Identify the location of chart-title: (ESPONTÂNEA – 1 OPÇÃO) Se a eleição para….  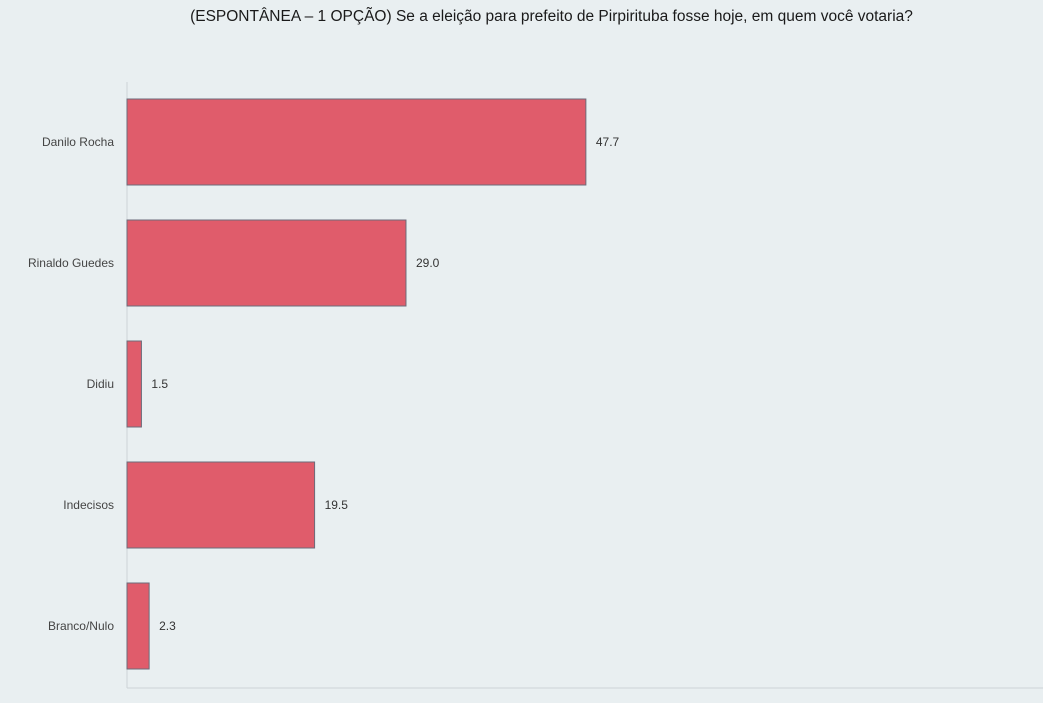
(551, 16).